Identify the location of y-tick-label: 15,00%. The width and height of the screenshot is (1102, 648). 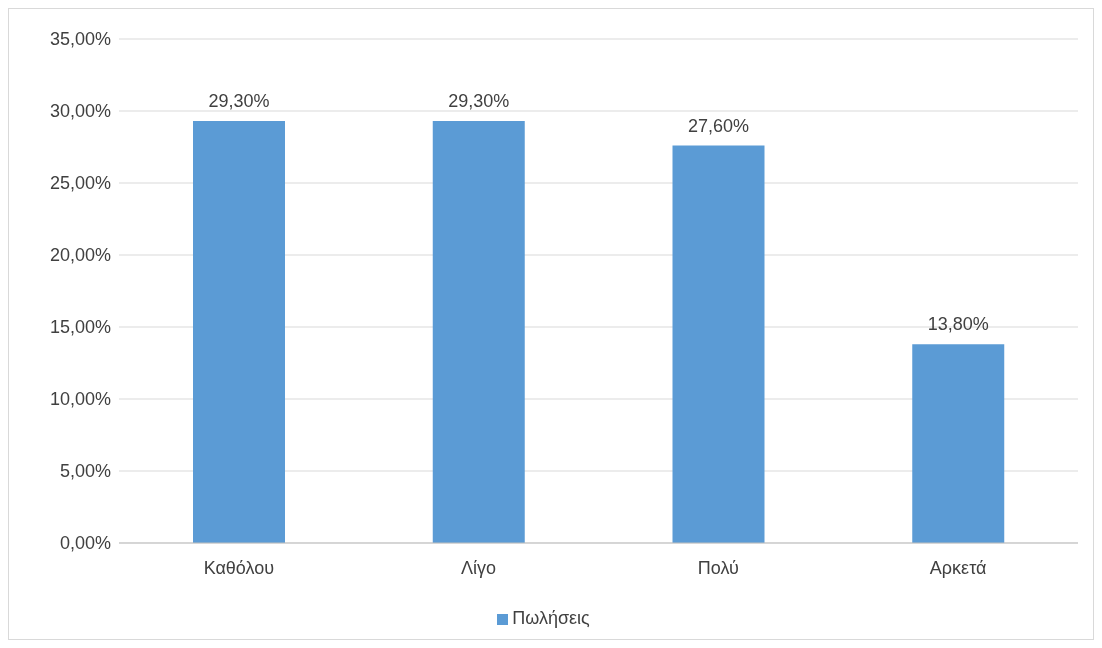
(80, 327).